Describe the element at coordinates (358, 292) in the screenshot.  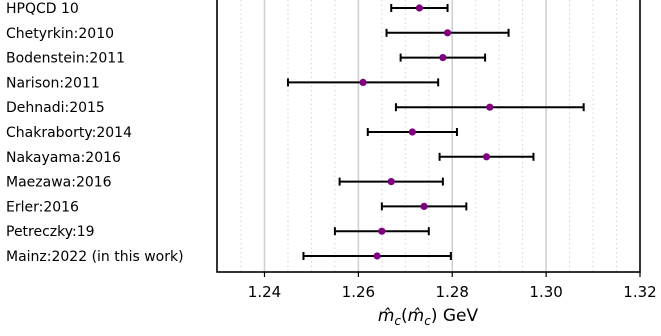
I see `x-tick-label: 1.26` at that location.